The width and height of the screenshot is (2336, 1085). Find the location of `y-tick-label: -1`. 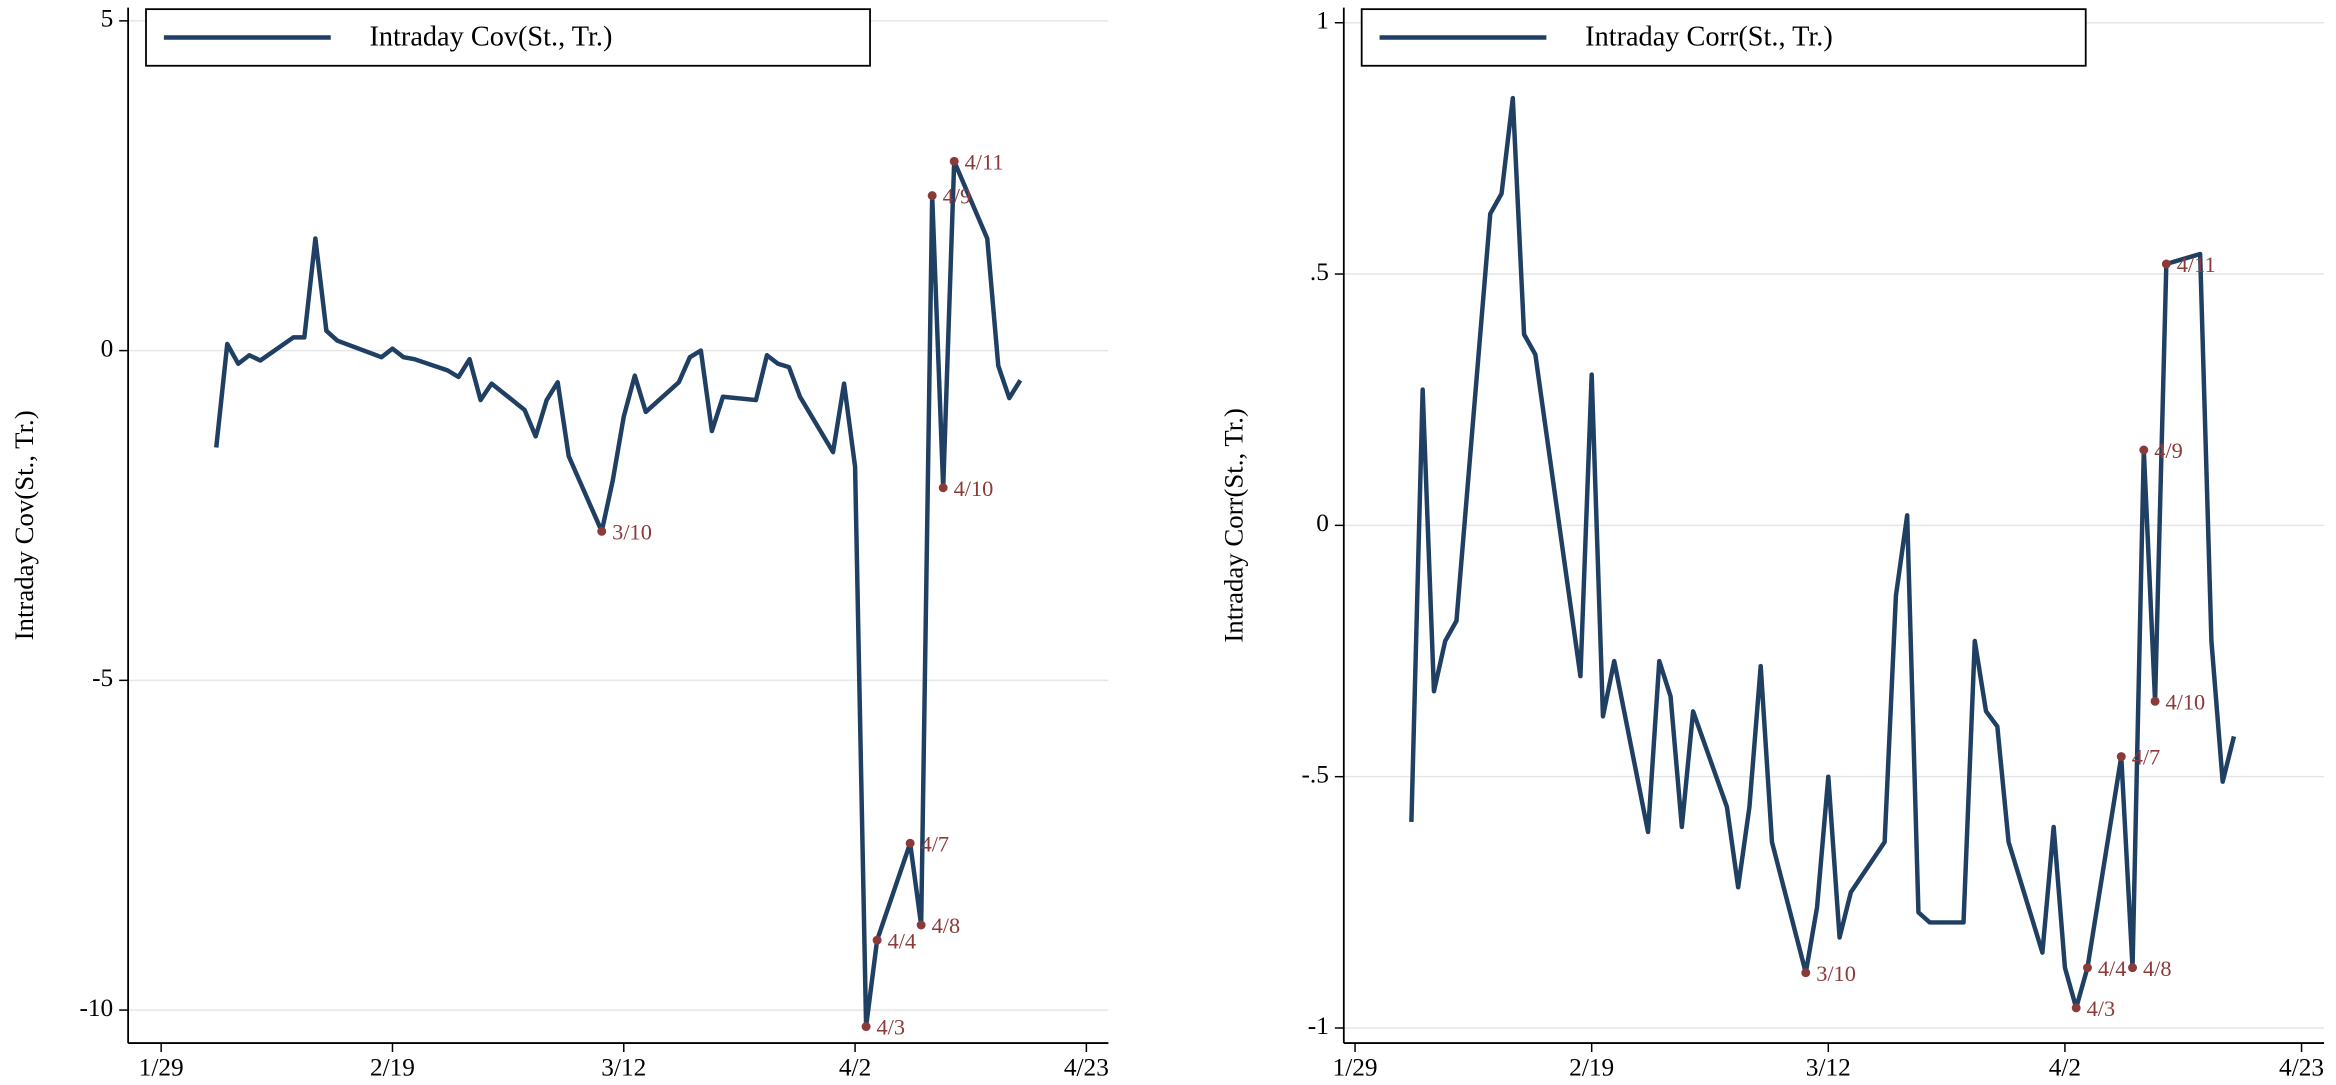

y-tick-label: -1 is located at coordinates (1318, 1026).